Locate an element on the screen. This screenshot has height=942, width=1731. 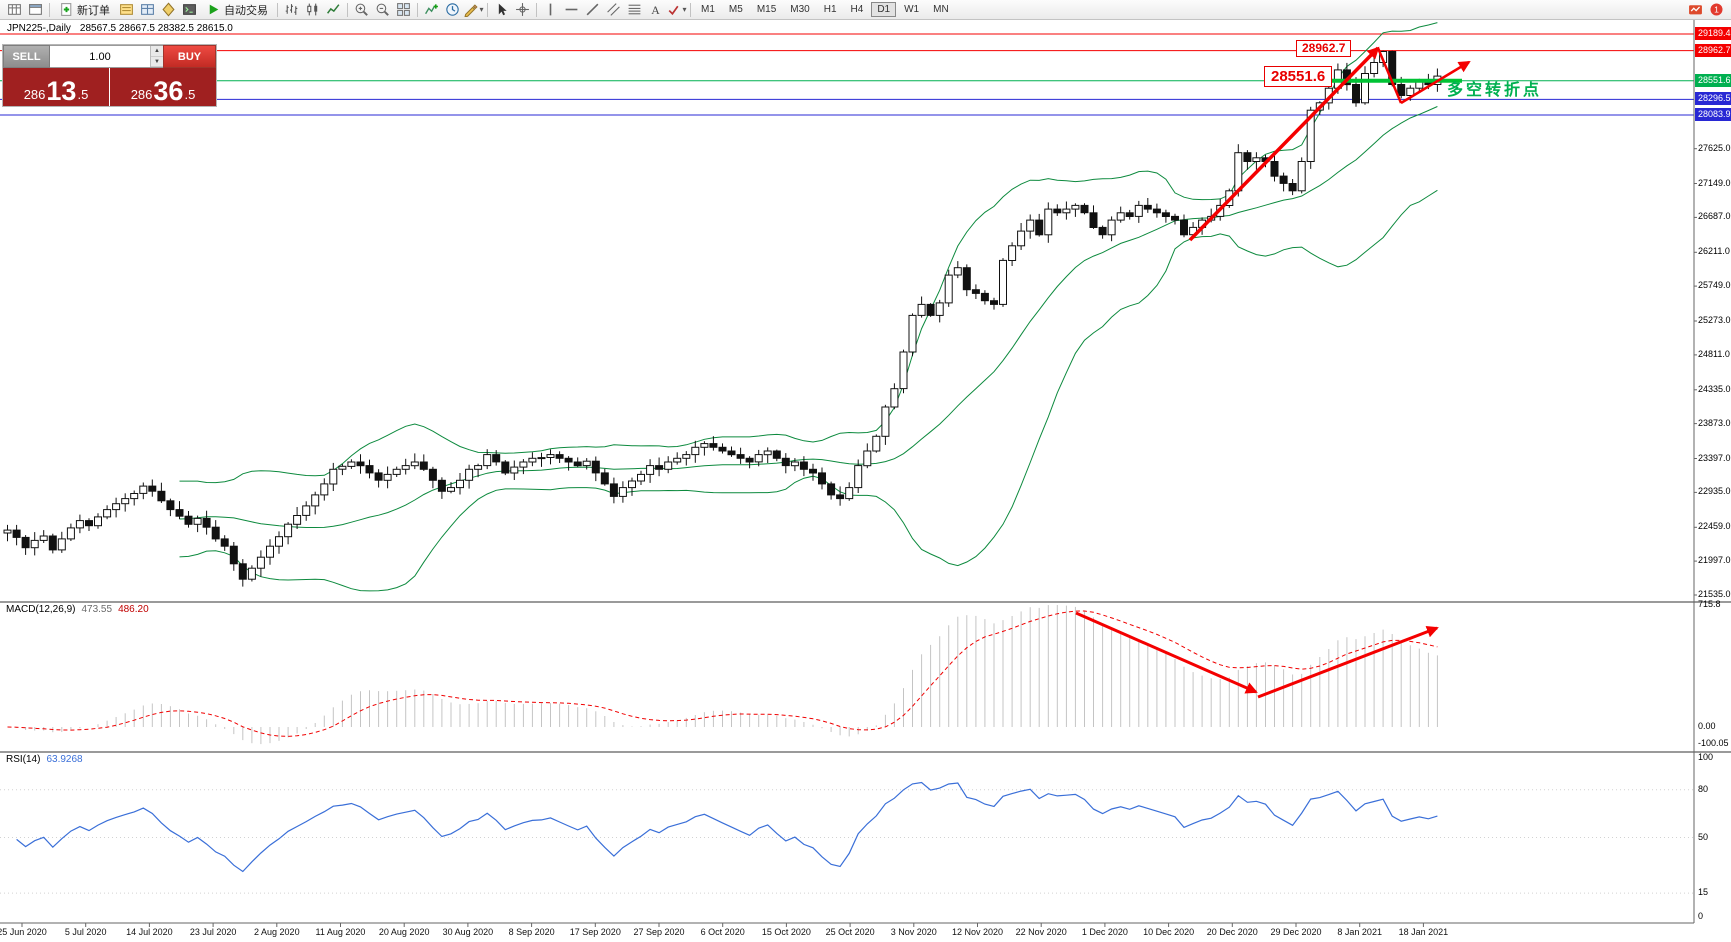
indicators-icon is located at coordinates (431, 10).